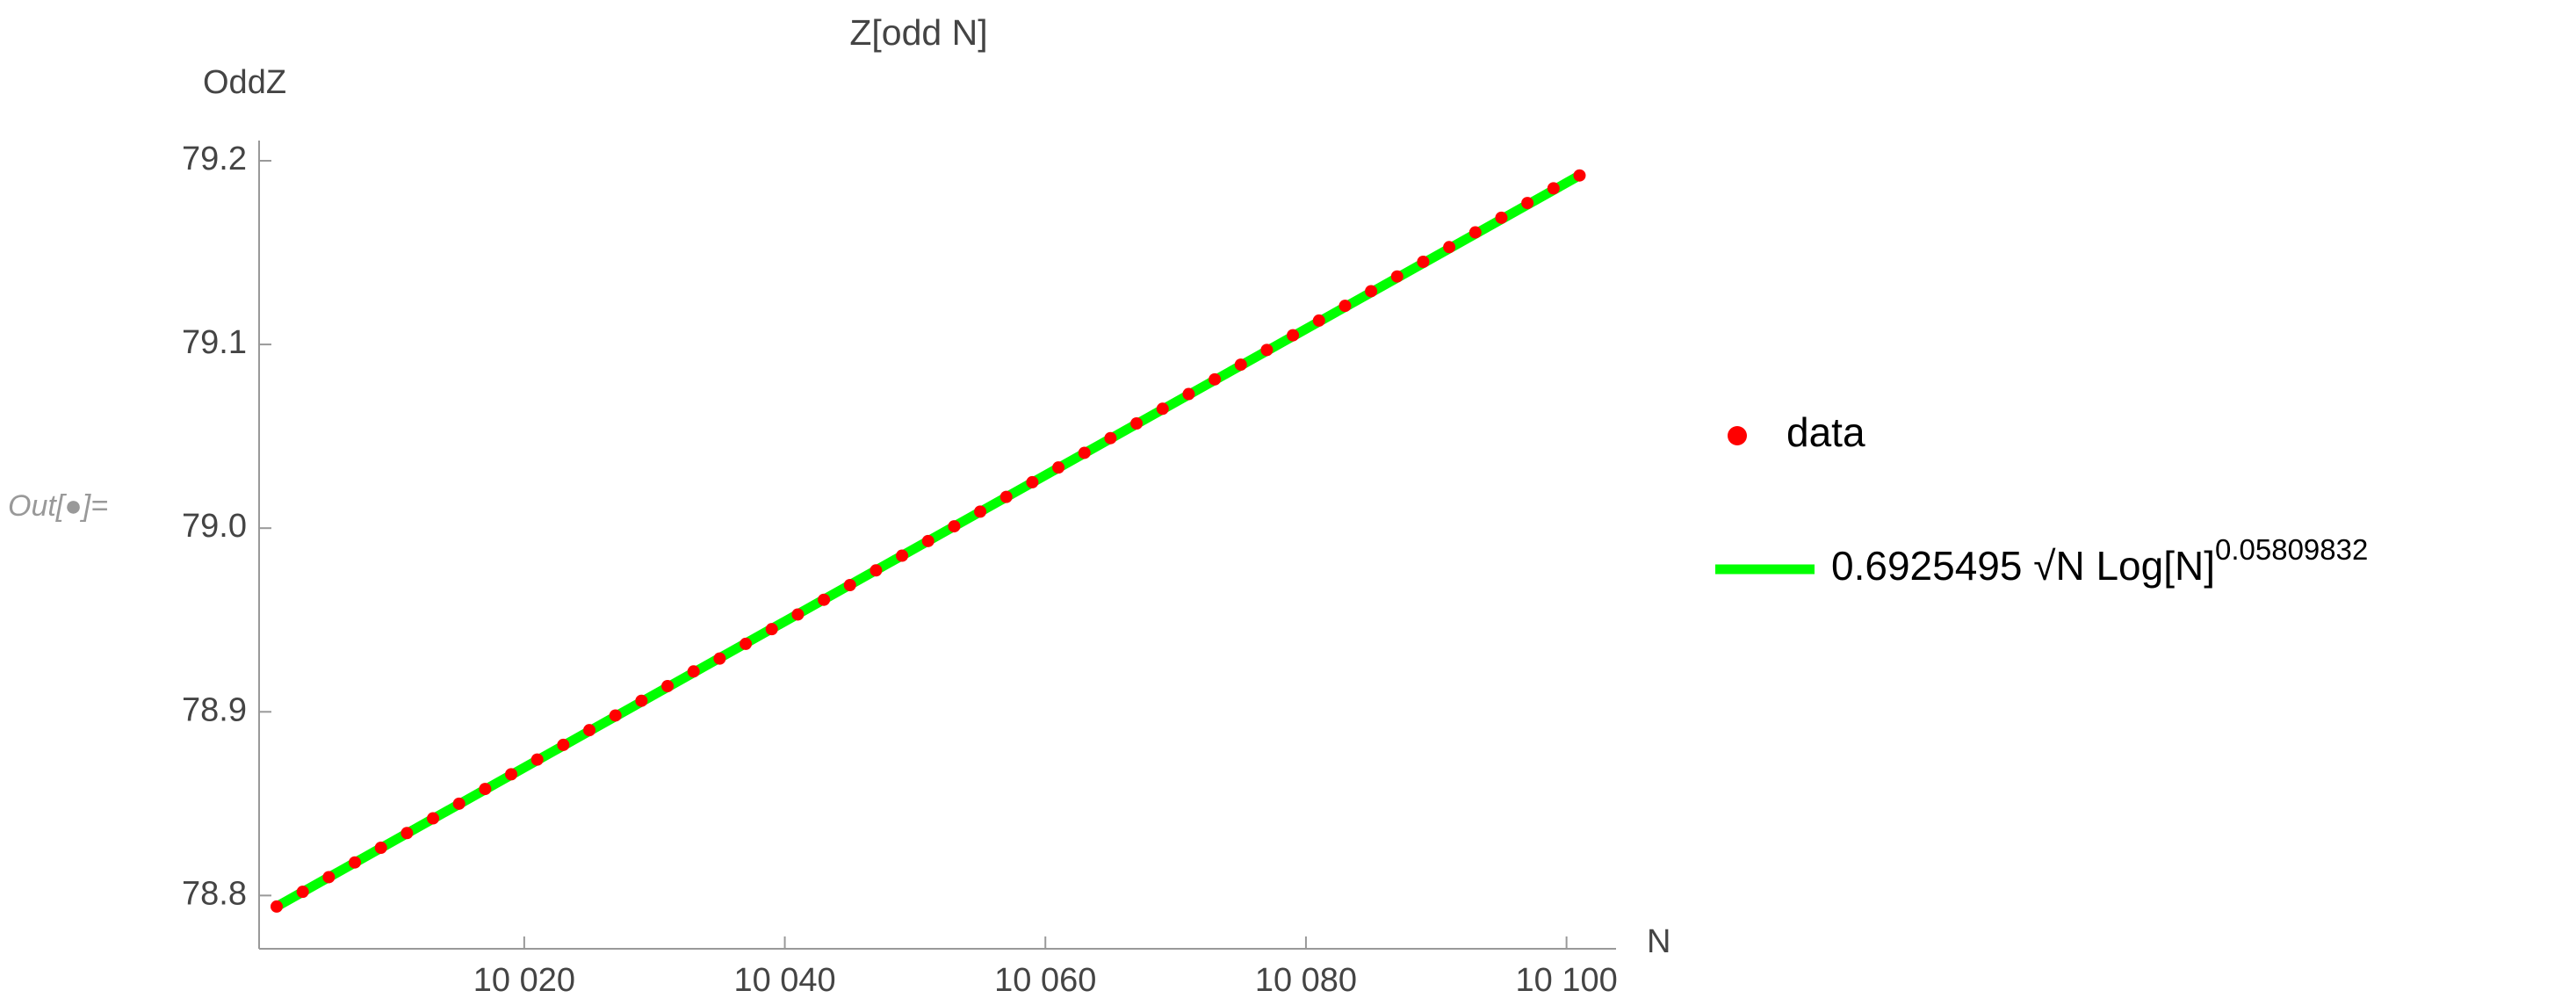 This screenshot has width=2576, height=1005. I want to click on x-tick-label: 10 020, so click(524, 981).